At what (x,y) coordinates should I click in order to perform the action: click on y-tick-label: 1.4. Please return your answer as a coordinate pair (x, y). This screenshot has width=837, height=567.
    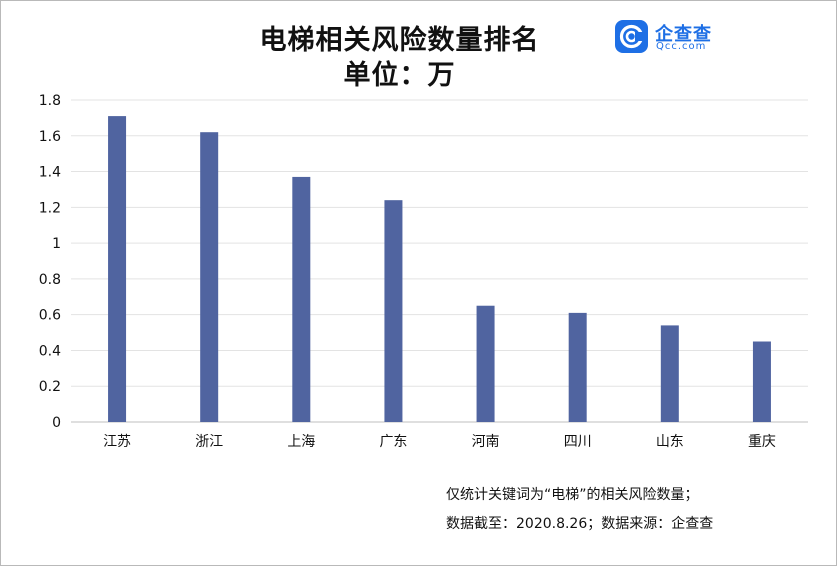
    Looking at the image, I should click on (50, 173).